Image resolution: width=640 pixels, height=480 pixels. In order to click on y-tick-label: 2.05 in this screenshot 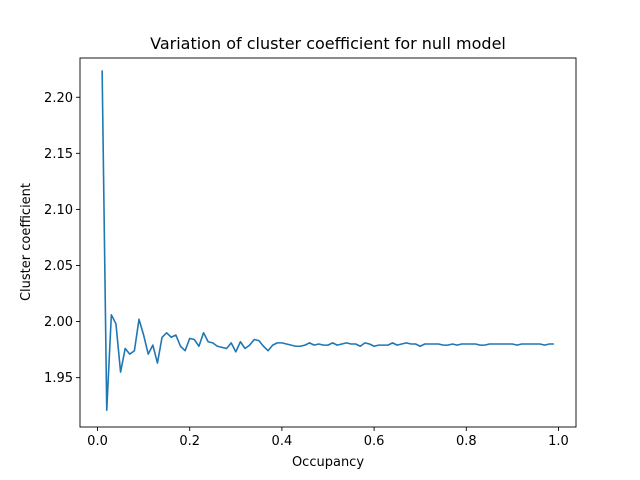, I will do `click(58, 266)`.